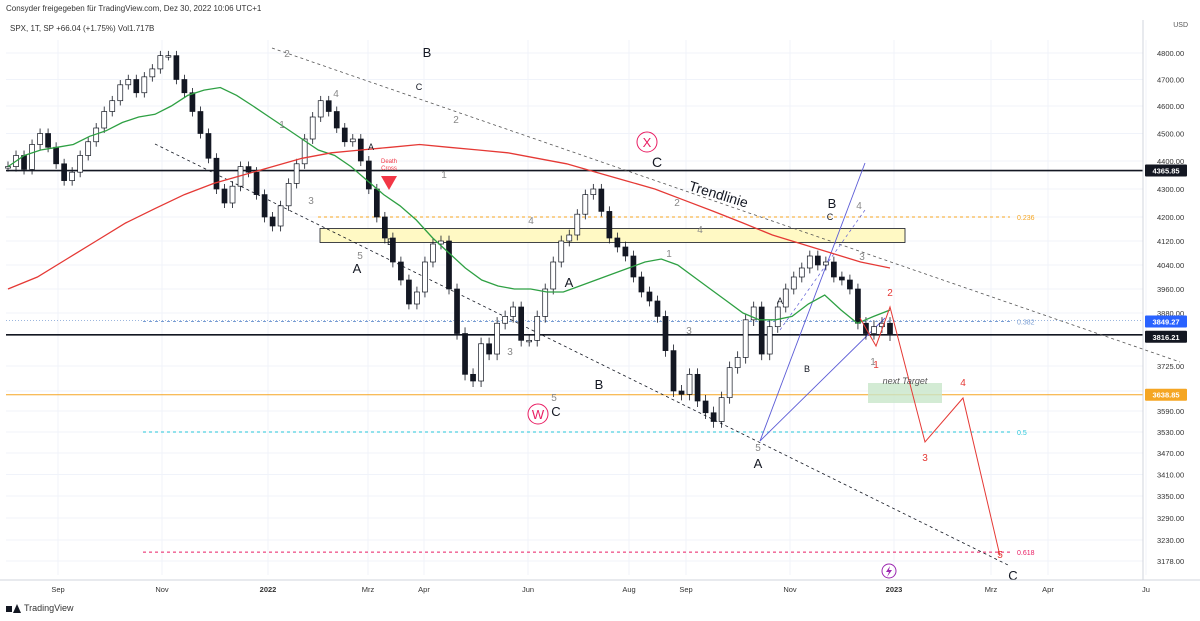  I want to click on x-tick-label: 2022, so click(268, 589).